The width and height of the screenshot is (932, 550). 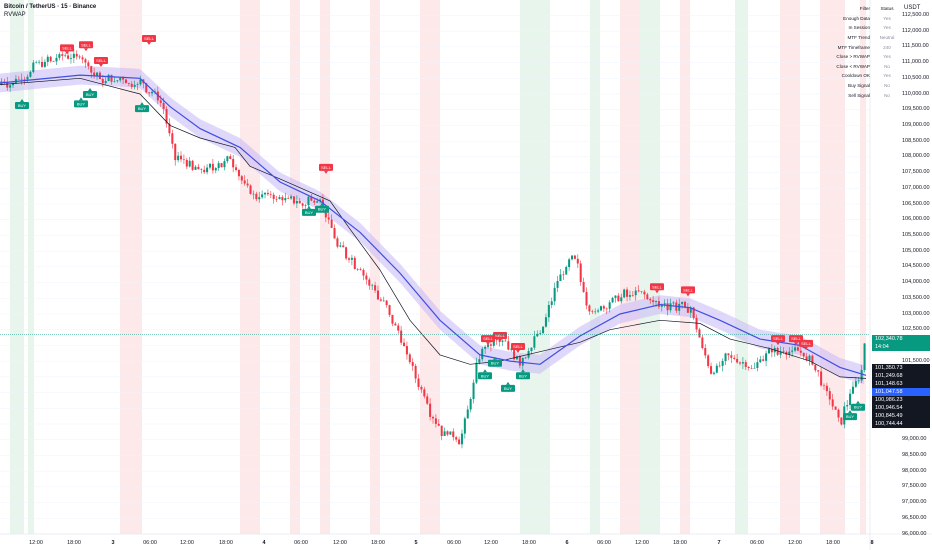 What do you see at coordinates (113, 543) in the screenshot?
I see `time-tick-label: 3` at bounding box center [113, 543].